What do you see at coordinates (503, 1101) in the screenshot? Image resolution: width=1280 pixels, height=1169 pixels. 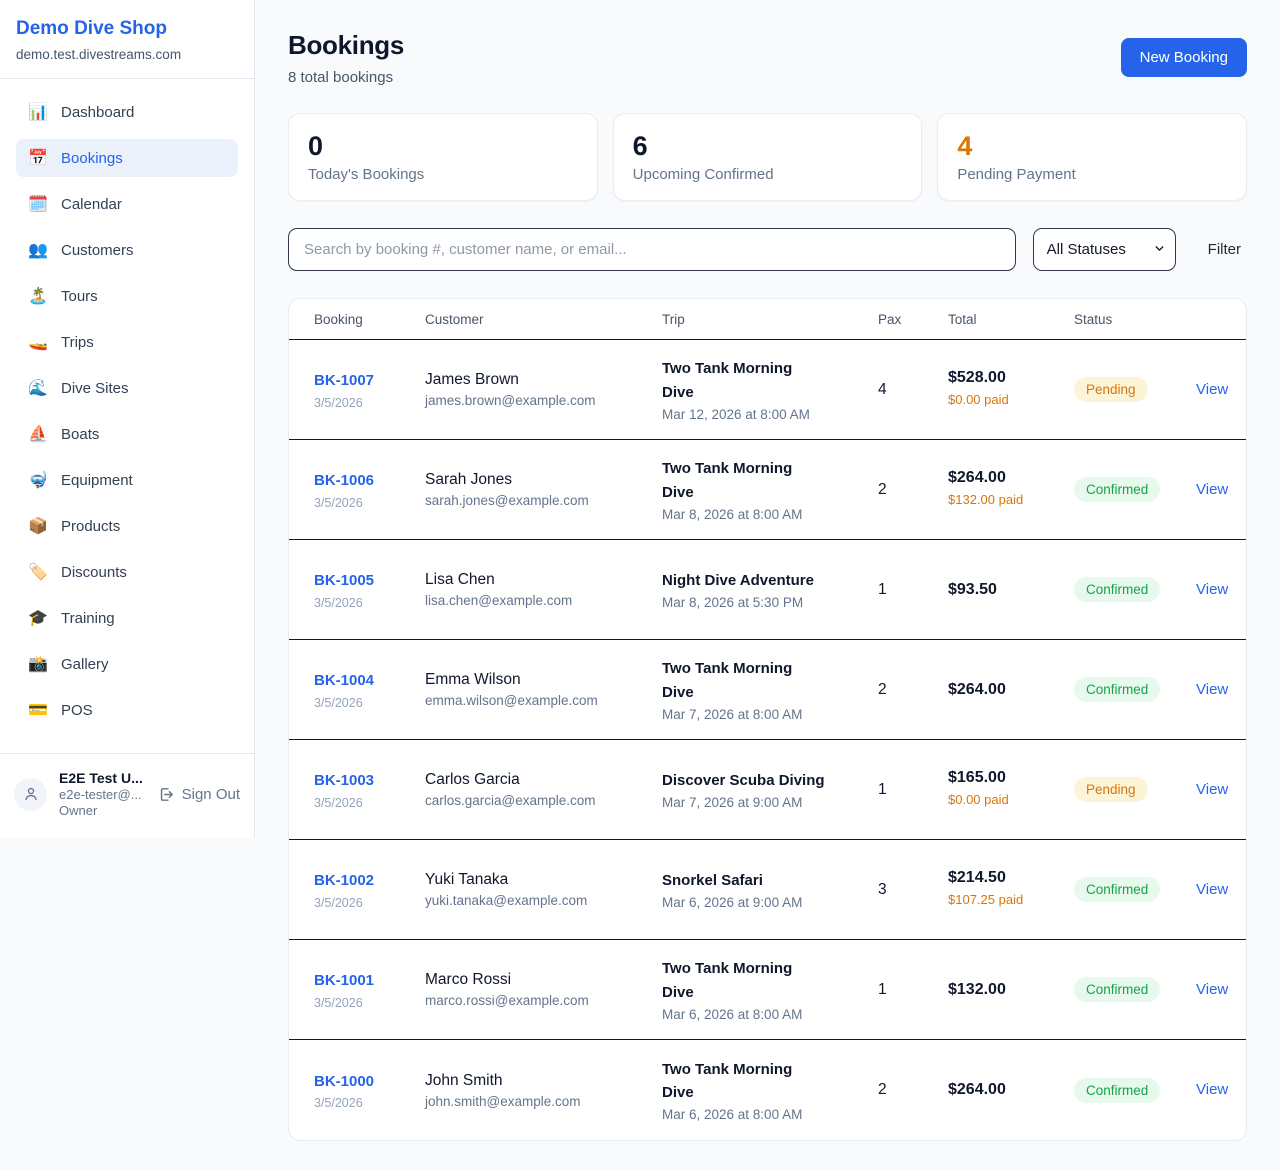 I see `customer-email: john.smith@example.com` at bounding box center [503, 1101].